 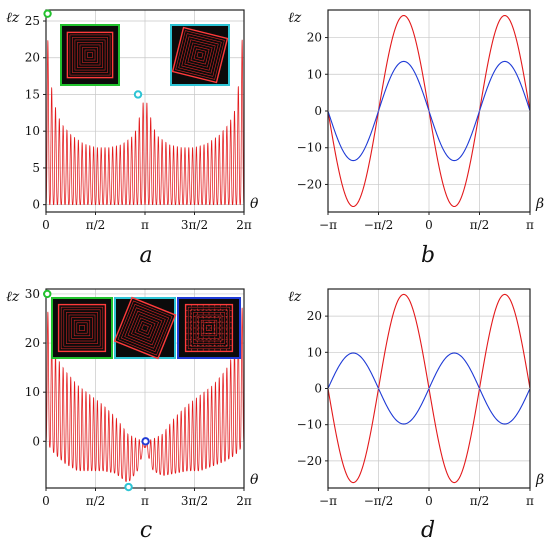 What do you see at coordinates (428, 255) in the screenshot?
I see `panel-label-b: b` at bounding box center [428, 255].